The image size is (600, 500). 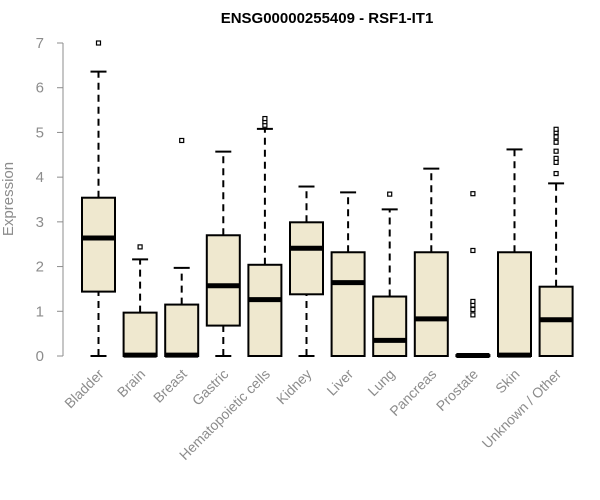 What do you see at coordinates (8, 199) in the screenshot?
I see `y-axis-label: Expression` at bounding box center [8, 199].